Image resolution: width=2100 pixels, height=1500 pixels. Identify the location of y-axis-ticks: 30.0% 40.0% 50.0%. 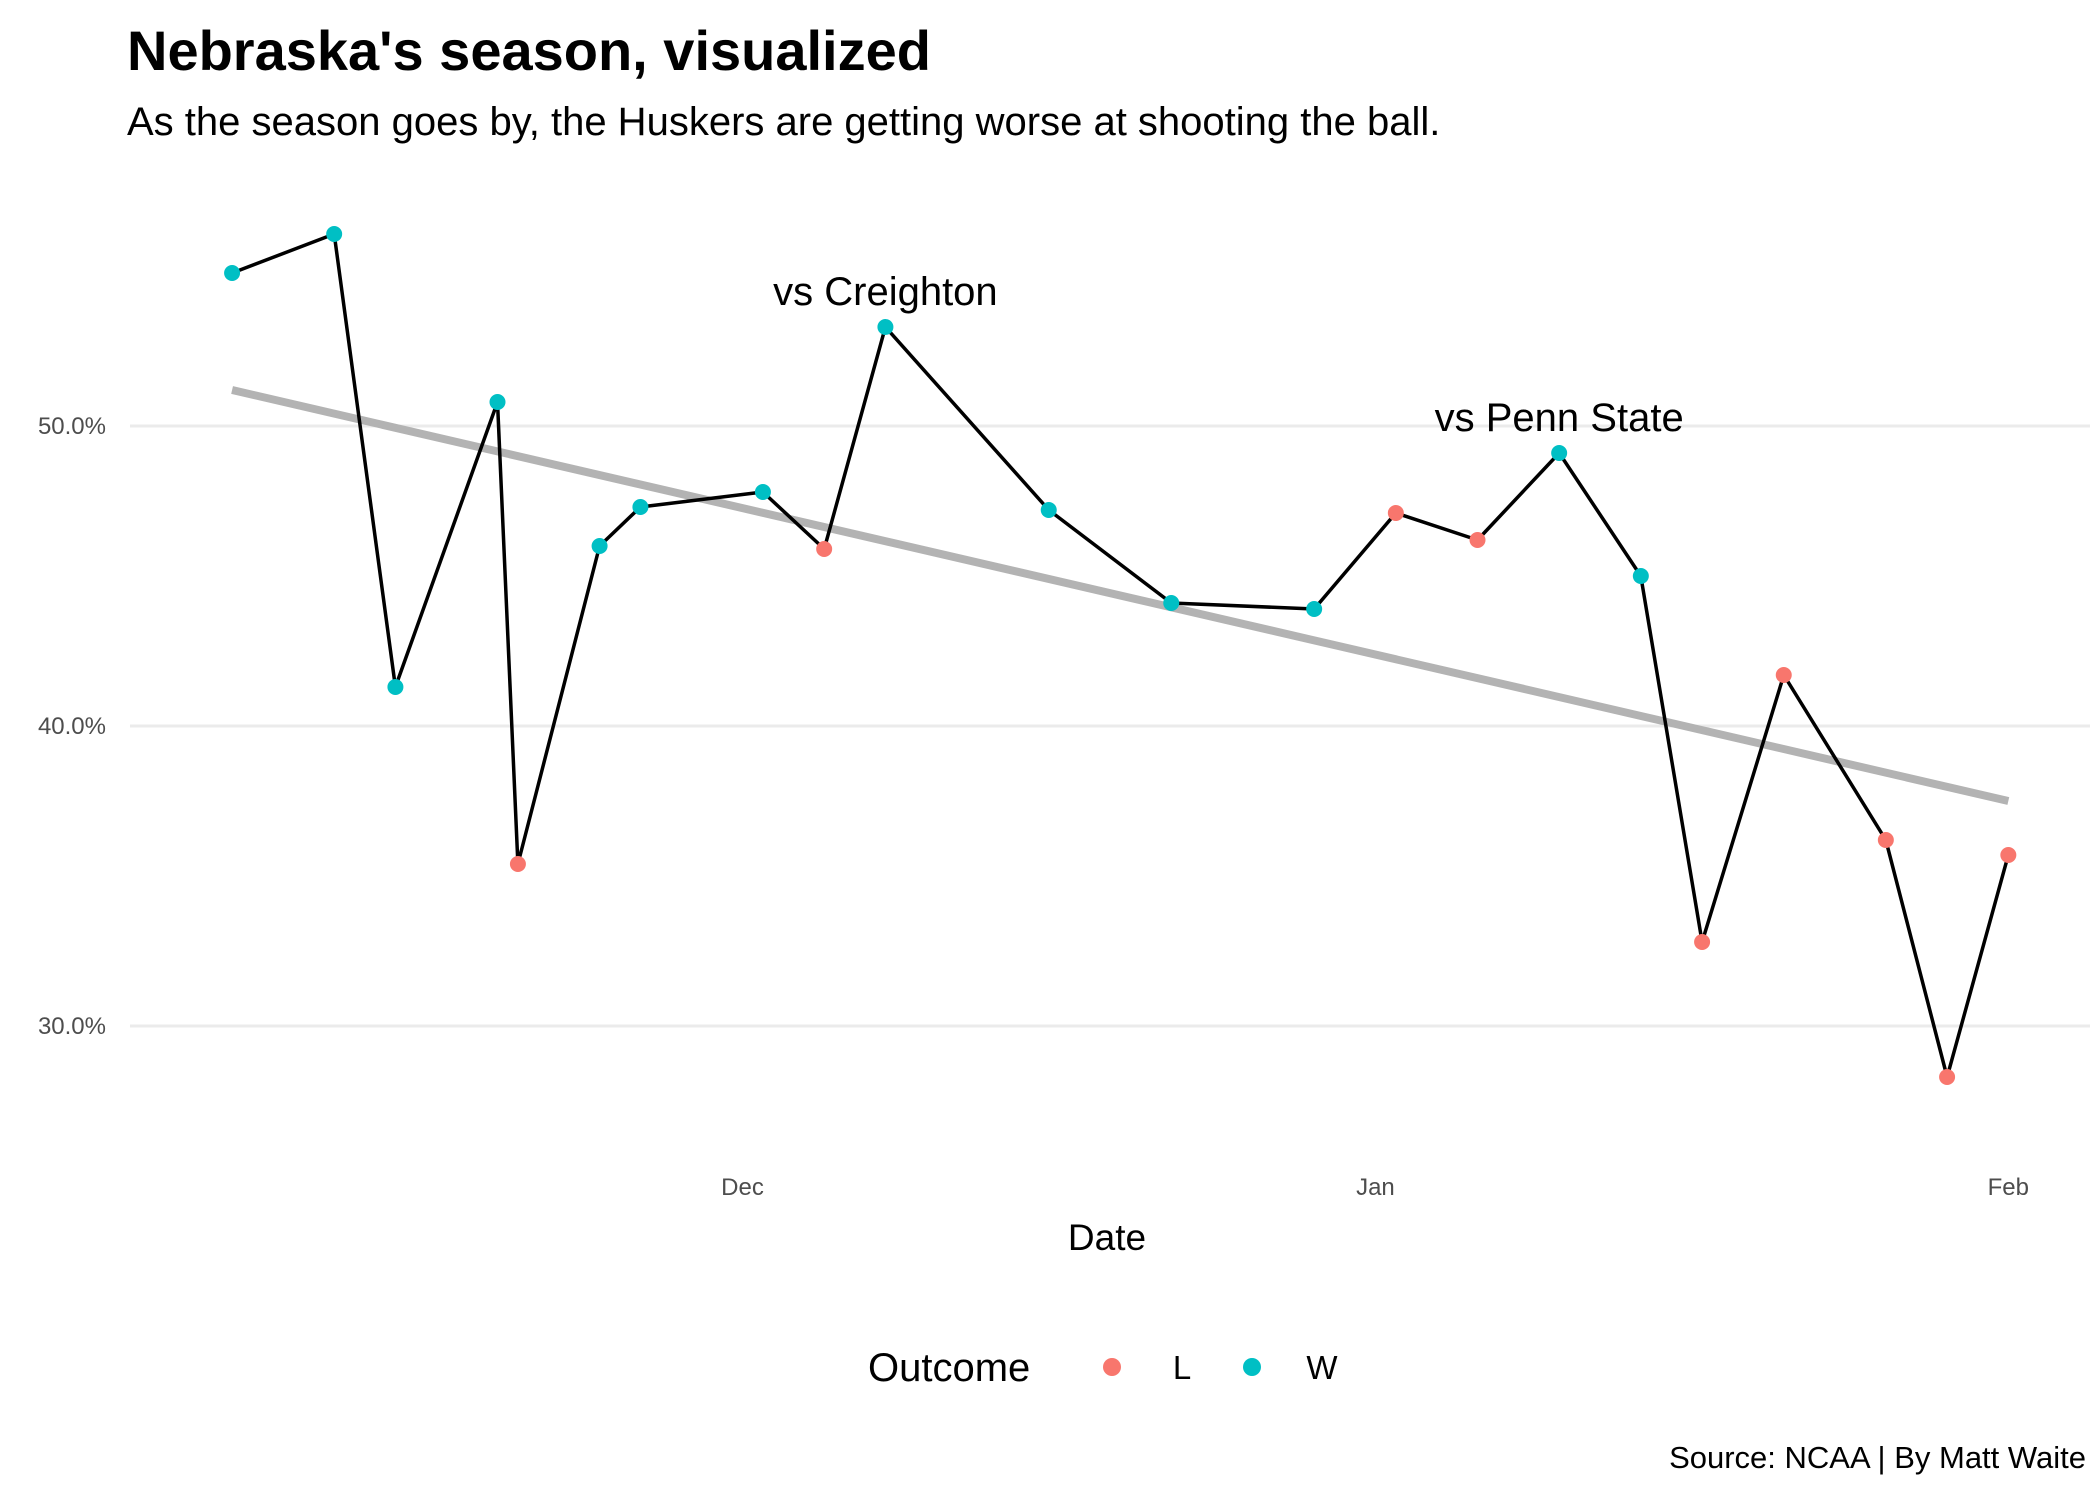
(72, 726).